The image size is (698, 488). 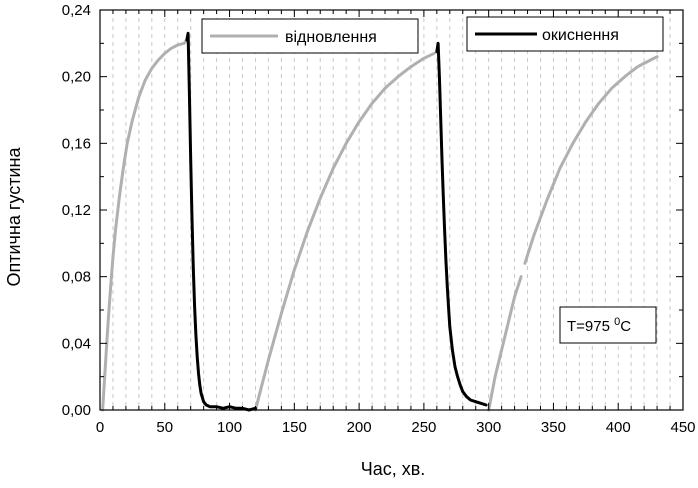 I want to click on x-tick-label: 400, so click(x=618, y=427).